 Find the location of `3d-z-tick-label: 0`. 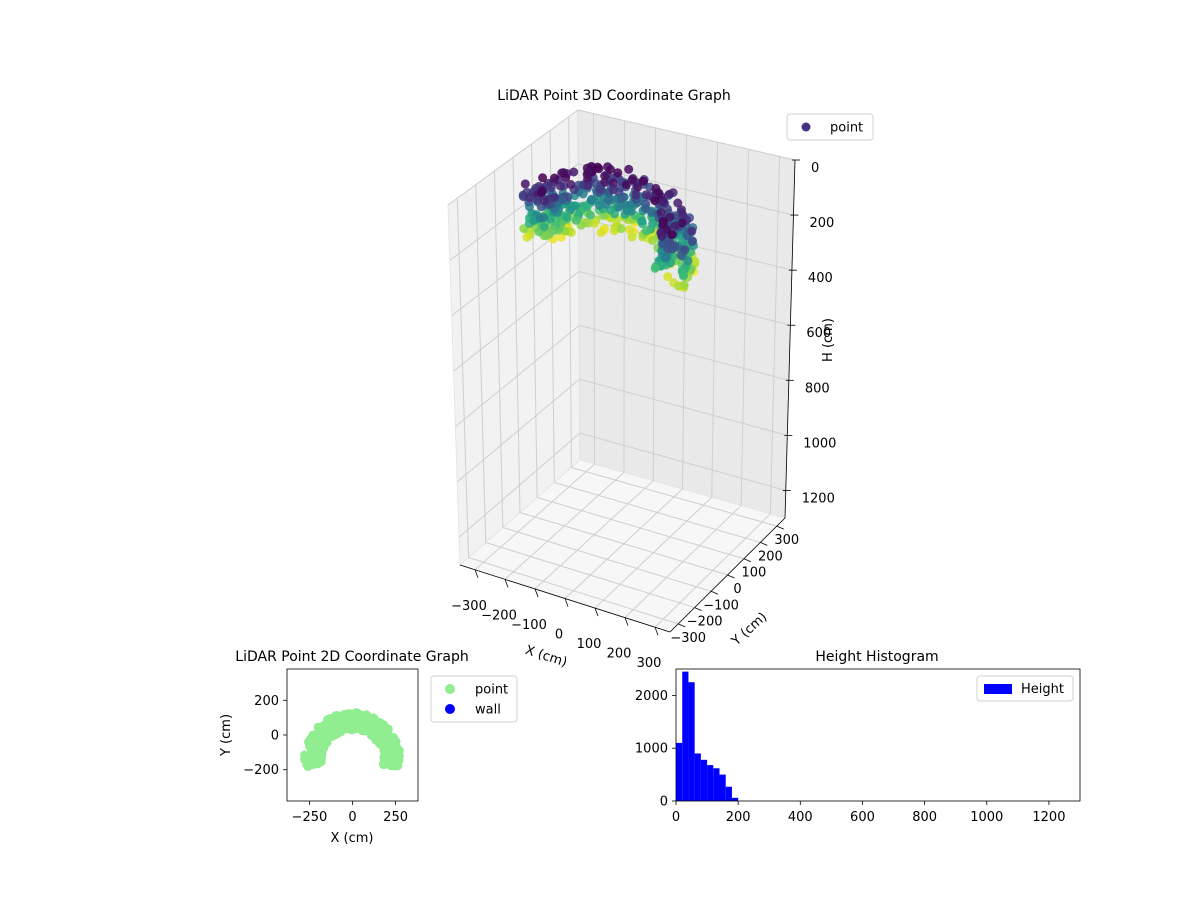

3d-z-tick-label: 0 is located at coordinates (815, 168).